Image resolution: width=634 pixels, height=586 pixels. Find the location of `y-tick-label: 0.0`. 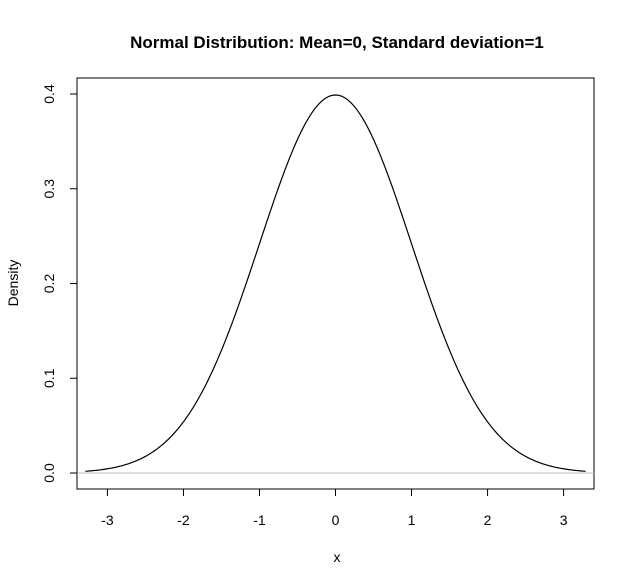

y-tick-label: 0.0 is located at coordinates (49, 473).